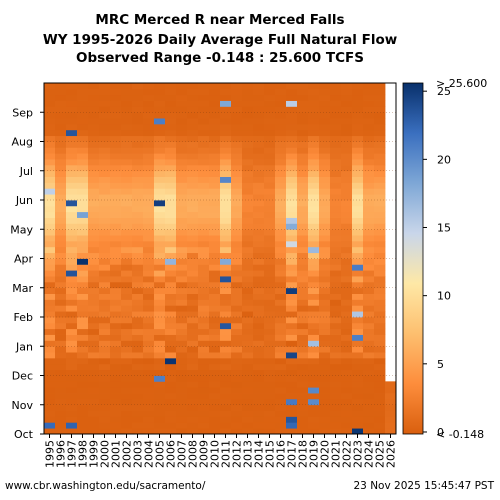 Image resolution: width=500 pixels, height=500 pixels. What do you see at coordinates (105, 259) in the screenshot?
I see `heat-column-2000` at bounding box center [105, 259].